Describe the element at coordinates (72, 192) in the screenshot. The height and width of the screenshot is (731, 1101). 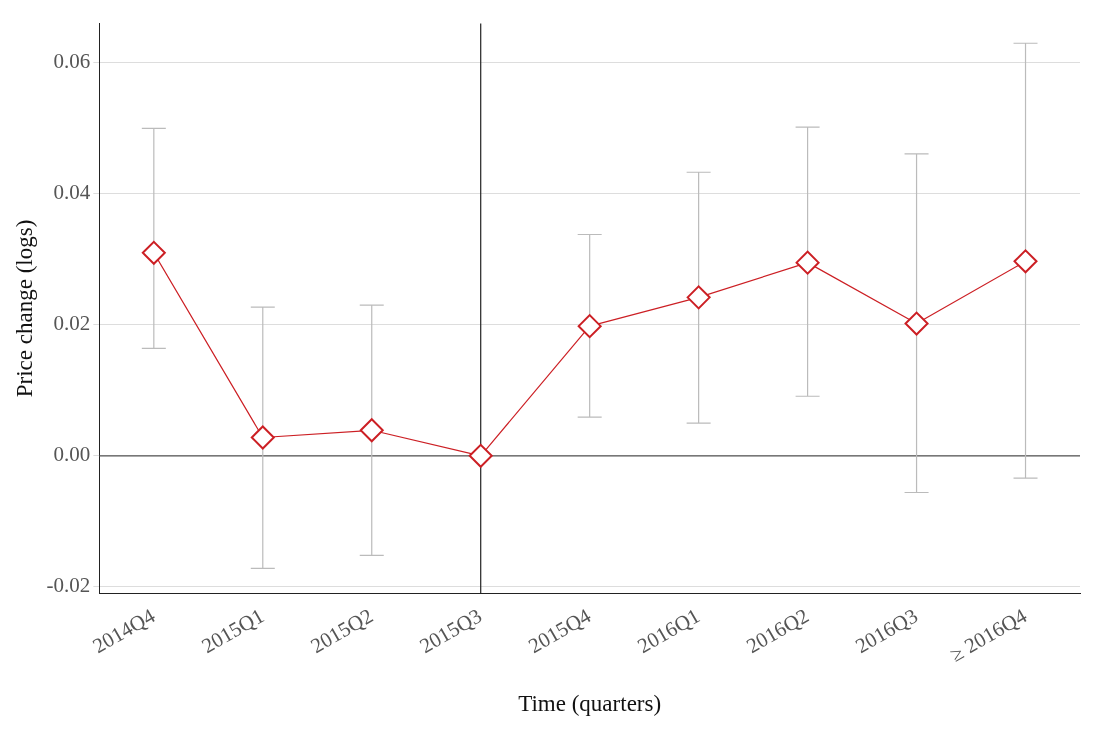
I see `y-tick-label: 0.04` at that location.